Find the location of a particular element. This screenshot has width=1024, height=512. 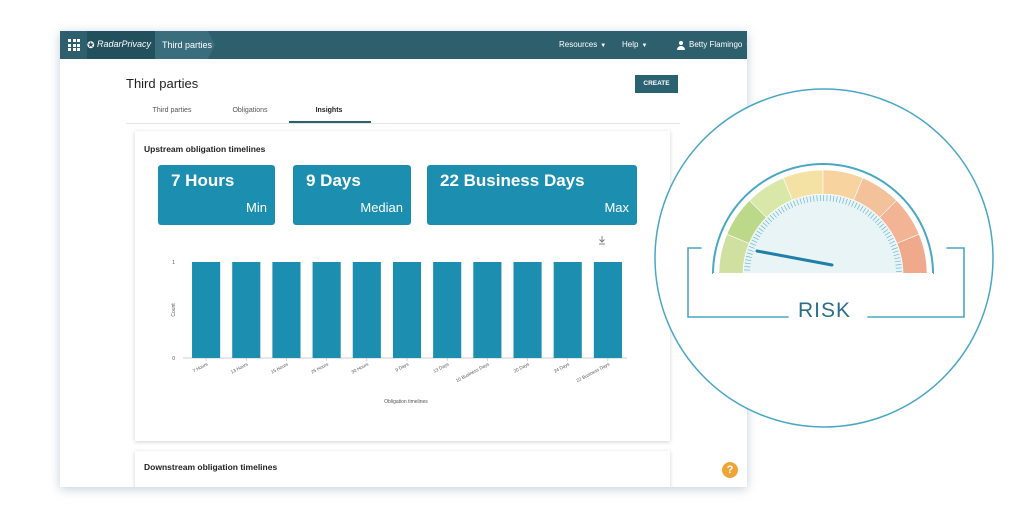

y-tick-label: 0 is located at coordinates (173, 359).